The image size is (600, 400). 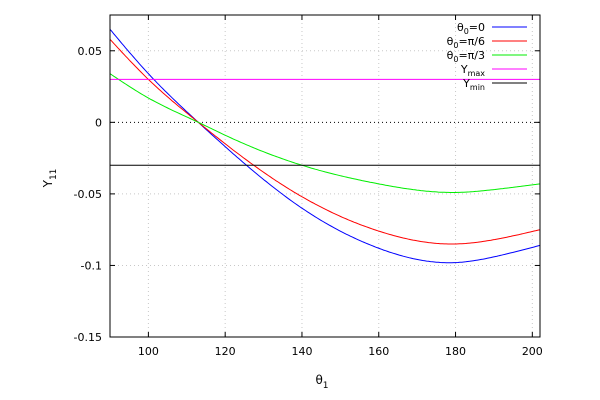 I want to click on legend-entry-label: θ0=π/3, so click(x=466, y=56).